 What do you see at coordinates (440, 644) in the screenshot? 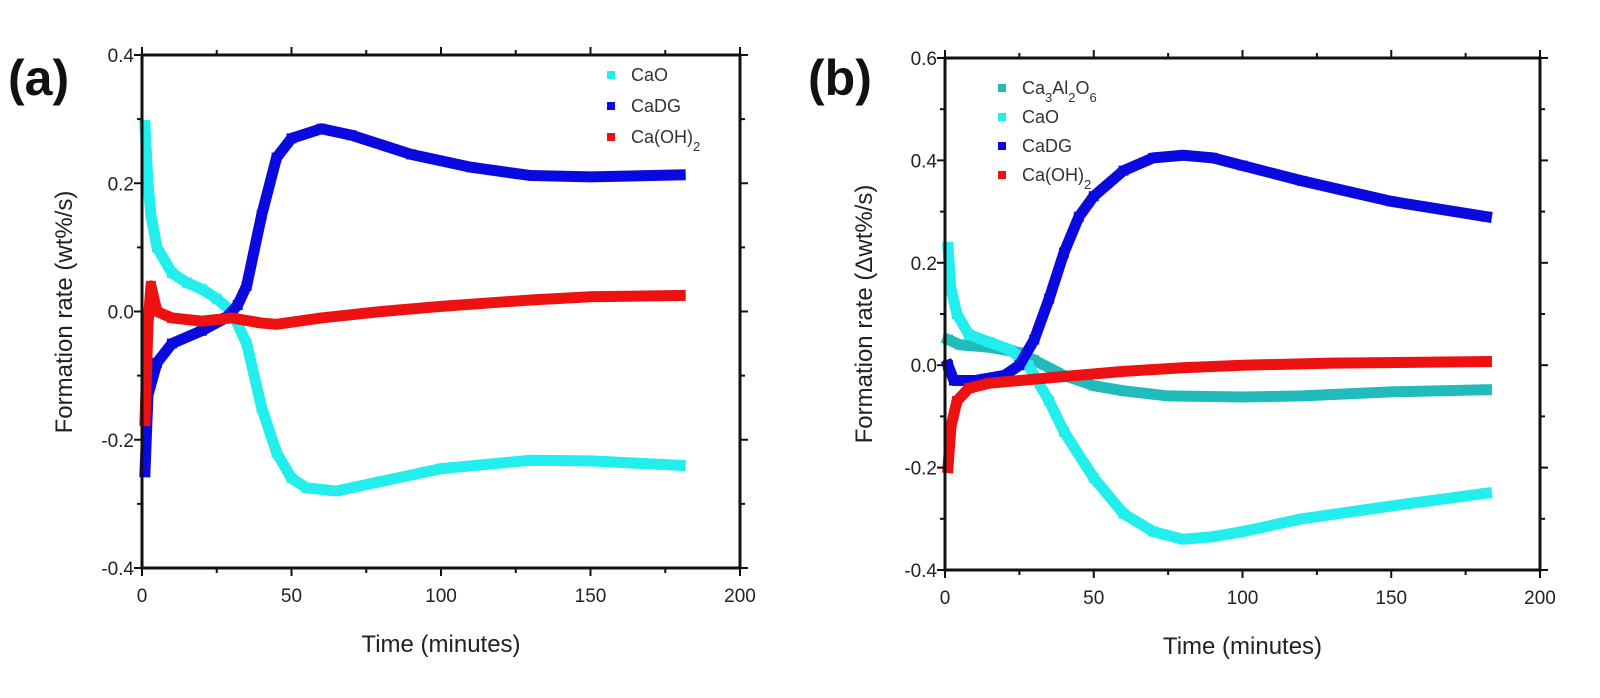
I see `x-axis-title: Time (minutes)` at bounding box center [440, 644].